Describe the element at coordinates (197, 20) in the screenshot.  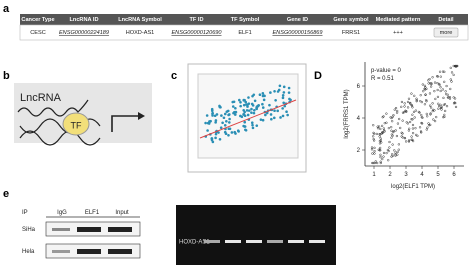
I see `table-header-cell: TF ID` at that location.